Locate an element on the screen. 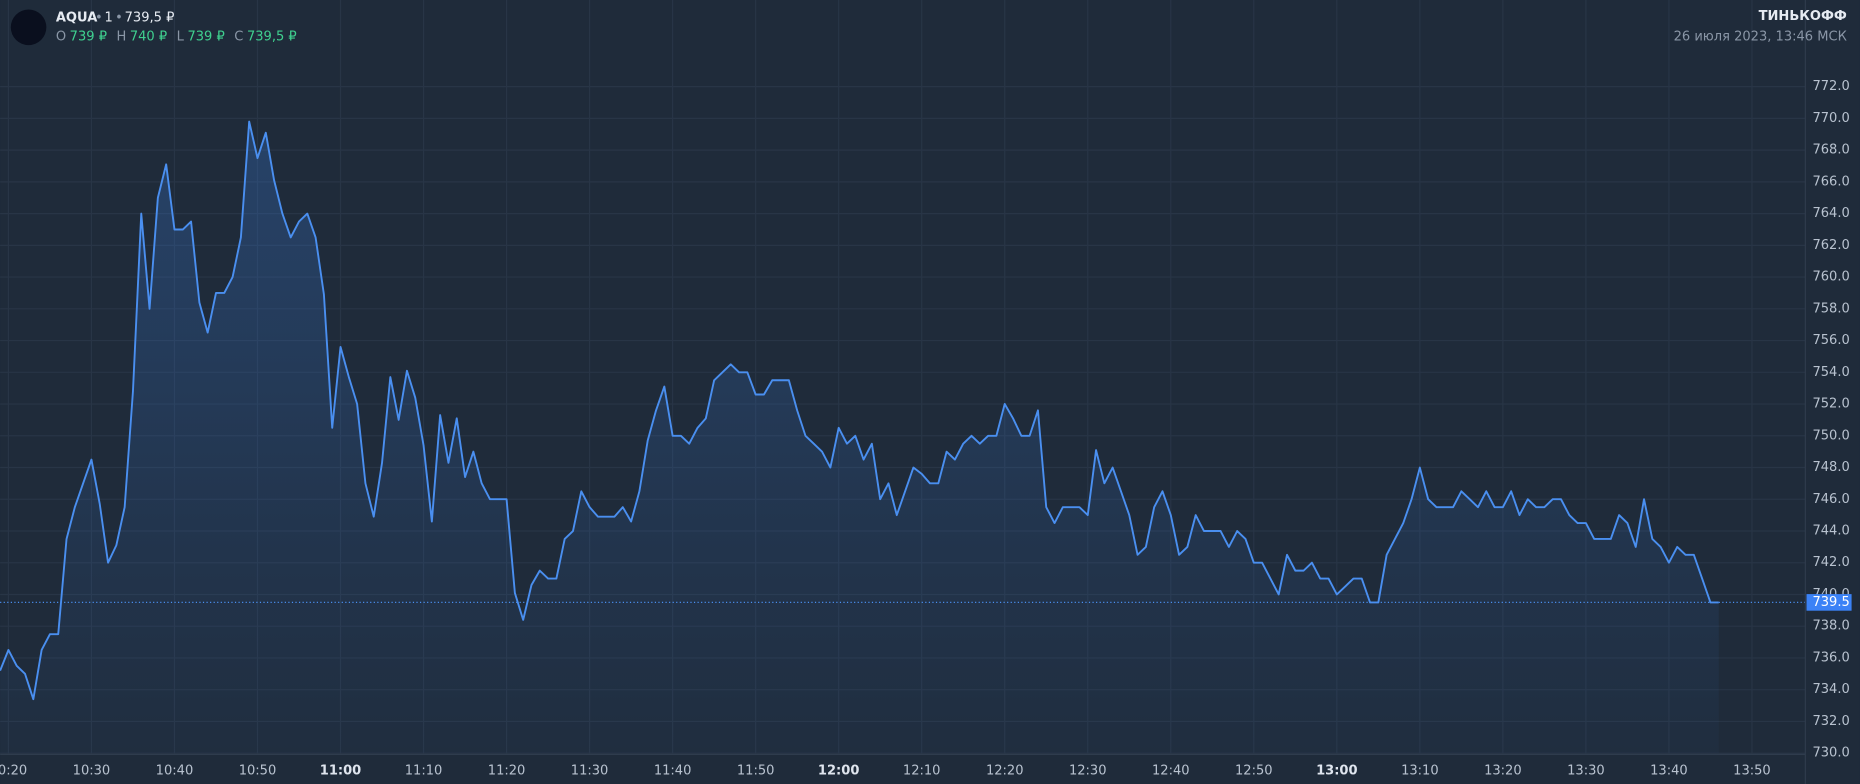  x-tick-label: 10:50 is located at coordinates (258, 770).